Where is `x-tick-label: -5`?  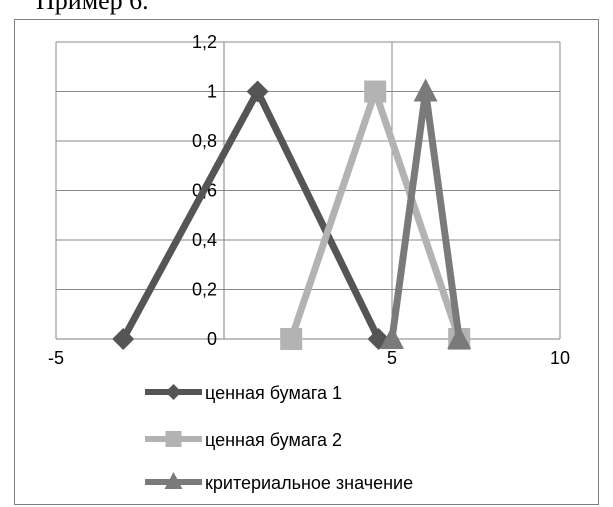
x-tick-label: -5 is located at coordinates (56, 358).